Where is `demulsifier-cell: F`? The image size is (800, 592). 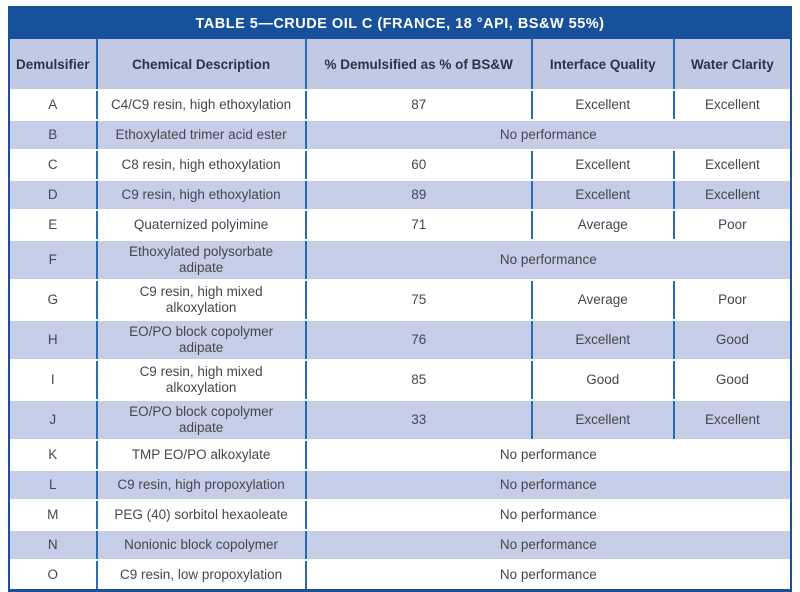 demulsifier-cell: F is located at coordinates (54, 260).